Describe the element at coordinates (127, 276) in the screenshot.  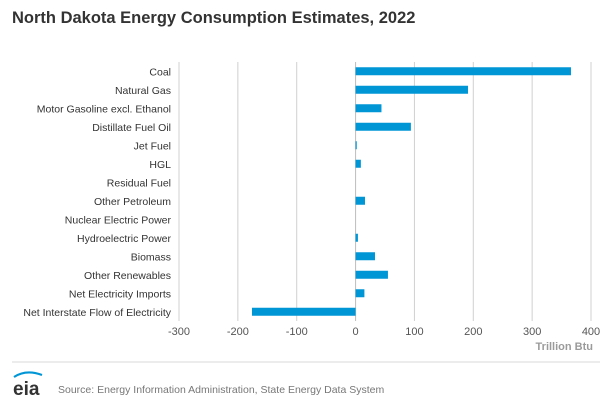
I see `category-label: Other Renewables` at that location.